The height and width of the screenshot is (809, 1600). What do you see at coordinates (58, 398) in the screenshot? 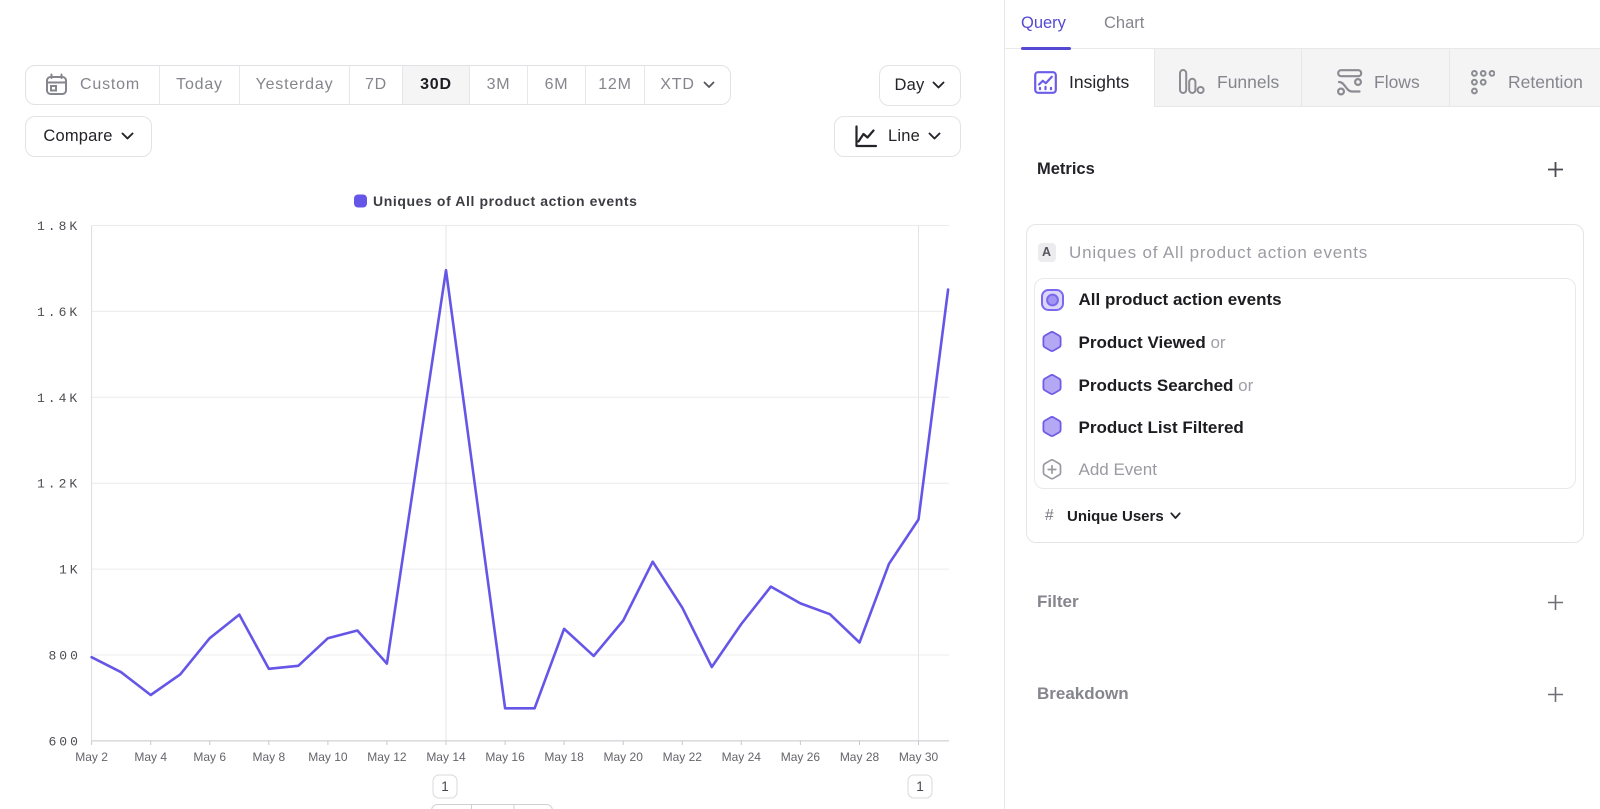
I see `svg-text: 1.4K` at bounding box center [58, 398].